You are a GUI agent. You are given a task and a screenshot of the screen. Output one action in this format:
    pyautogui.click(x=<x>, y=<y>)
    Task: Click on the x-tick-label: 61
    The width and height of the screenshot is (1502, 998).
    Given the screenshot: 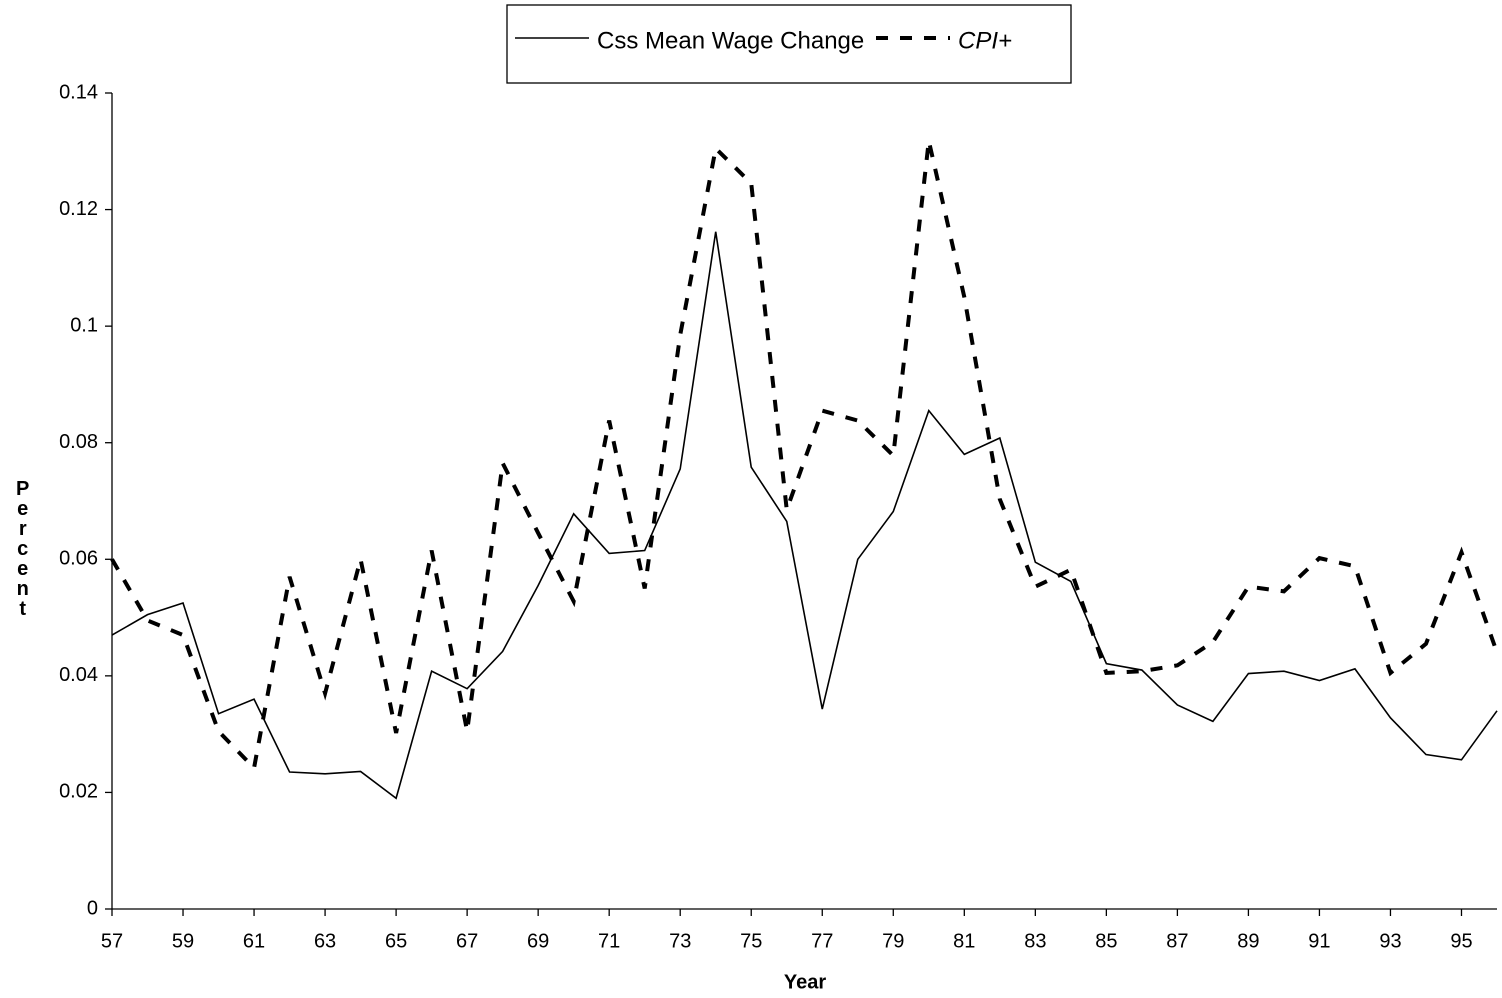 What is the action you would take?
    pyautogui.click(x=254, y=941)
    